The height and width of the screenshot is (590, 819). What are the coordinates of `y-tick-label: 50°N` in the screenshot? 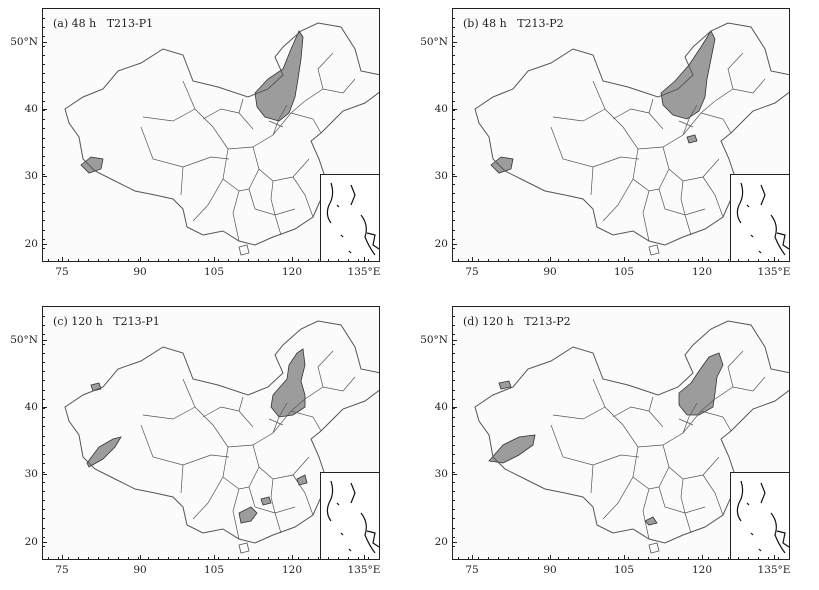 It's located at (434, 42).